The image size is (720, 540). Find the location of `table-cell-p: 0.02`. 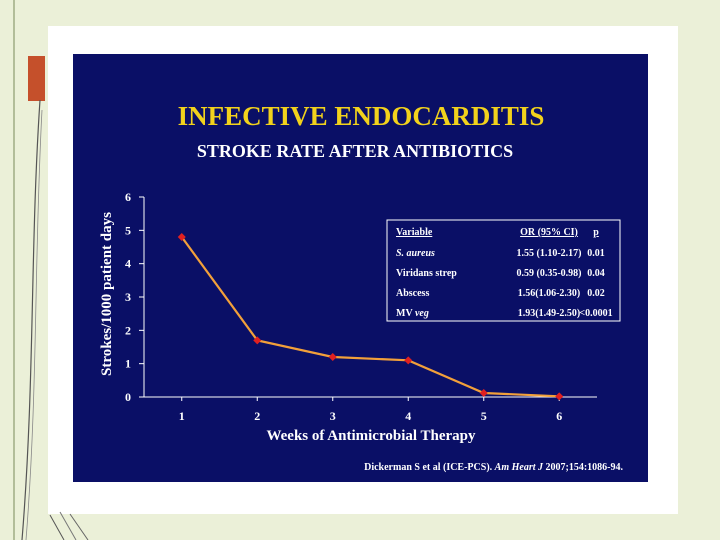

table-cell-p: 0.02 is located at coordinates (596, 293).